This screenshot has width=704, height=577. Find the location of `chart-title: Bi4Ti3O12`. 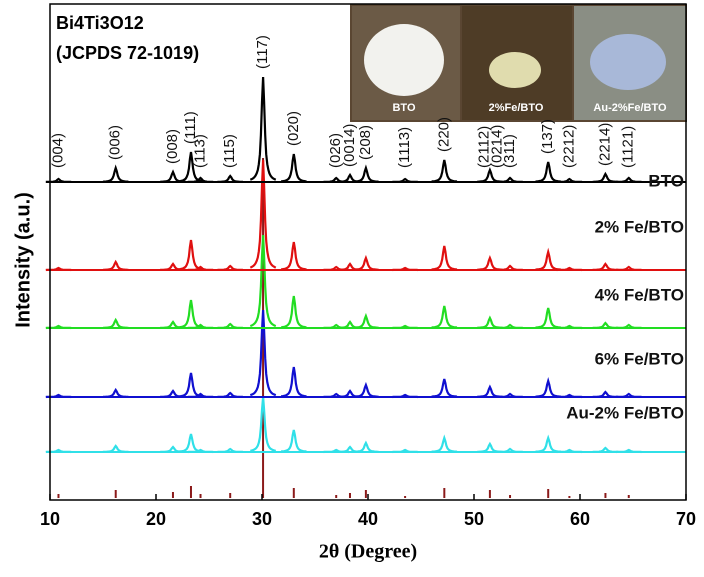

chart-title: Bi4Ti3O12 is located at coordinates (100, 23).